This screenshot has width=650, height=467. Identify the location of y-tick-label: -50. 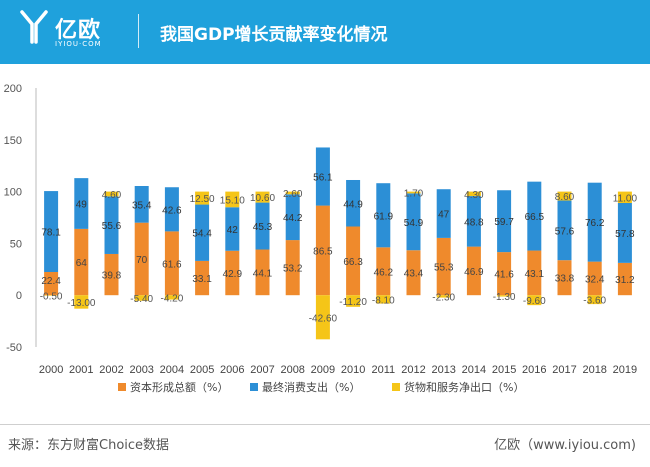
(14, 348).